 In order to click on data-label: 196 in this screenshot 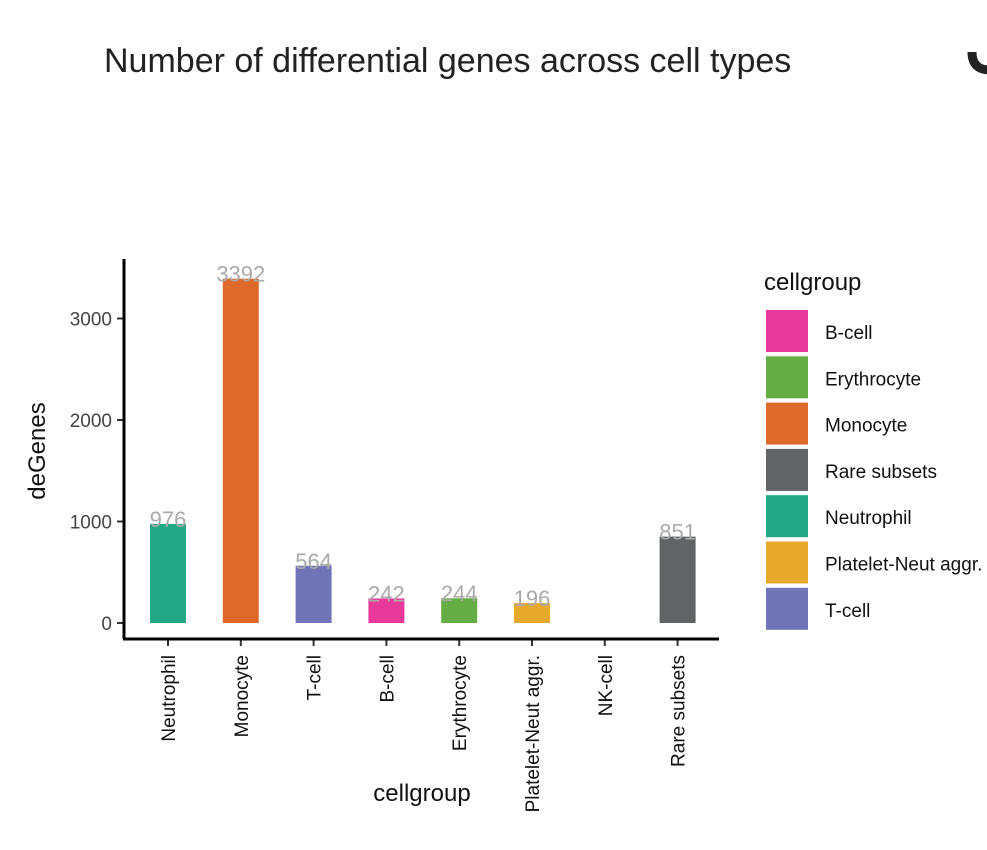, I will do `click(532, 598)`.